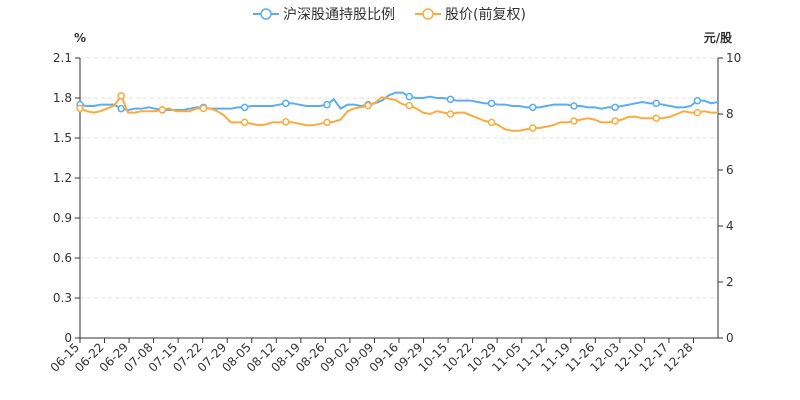  Describe the element at coordinates (62, 178) in the screenshot. I see `left-tick-label: 1.2` at that location.